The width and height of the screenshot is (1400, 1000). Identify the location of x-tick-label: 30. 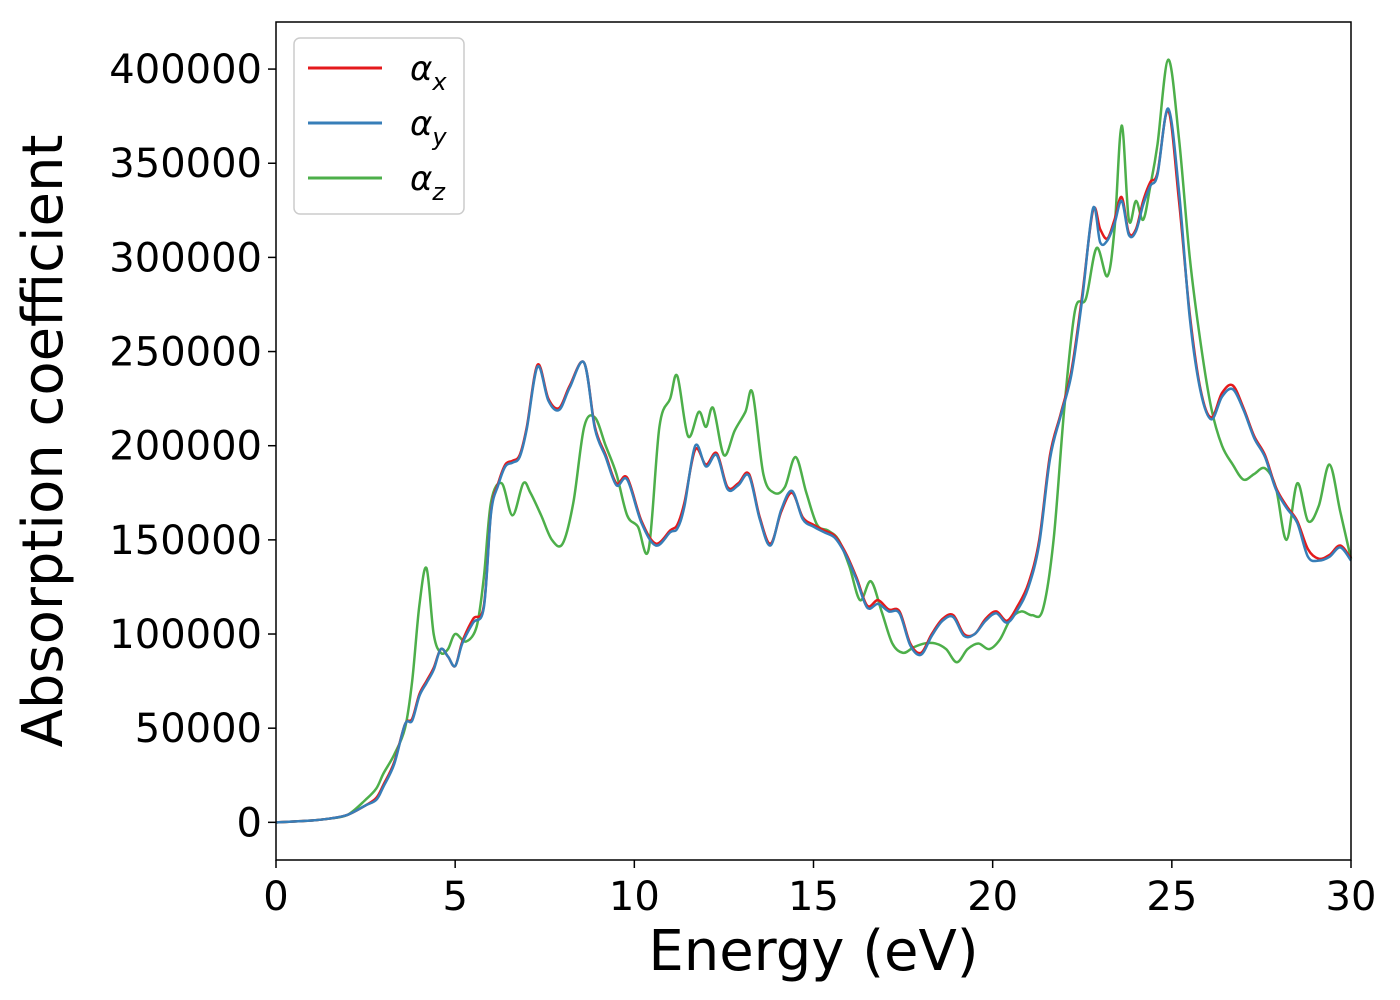
(1351, 897).